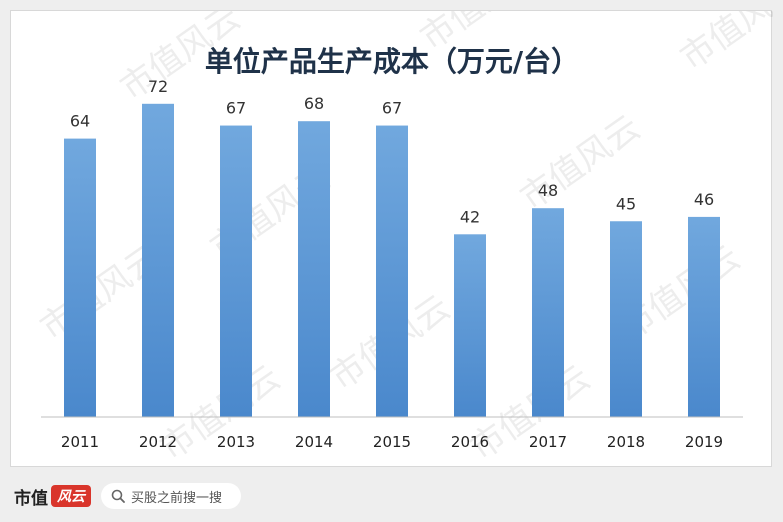  Describe the element at coordinates (177, 498) in the screenshot. I see `search-placeholder: 买股之前搜一搜` at that location.